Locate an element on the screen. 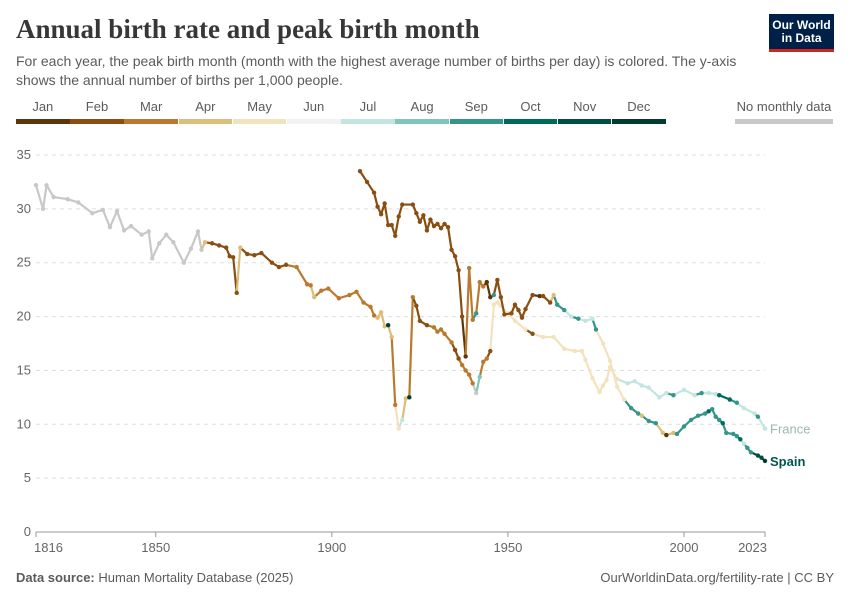  legend-item-jan: Jan is located at coordinates (43, 111).